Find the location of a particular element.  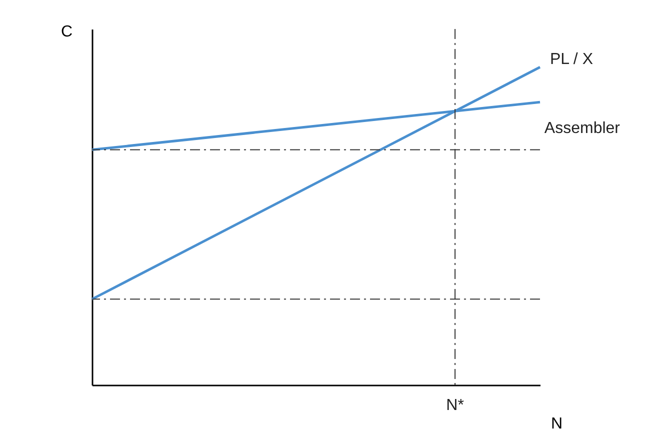

series-label: Assembler is located at coordinates (582, 129).